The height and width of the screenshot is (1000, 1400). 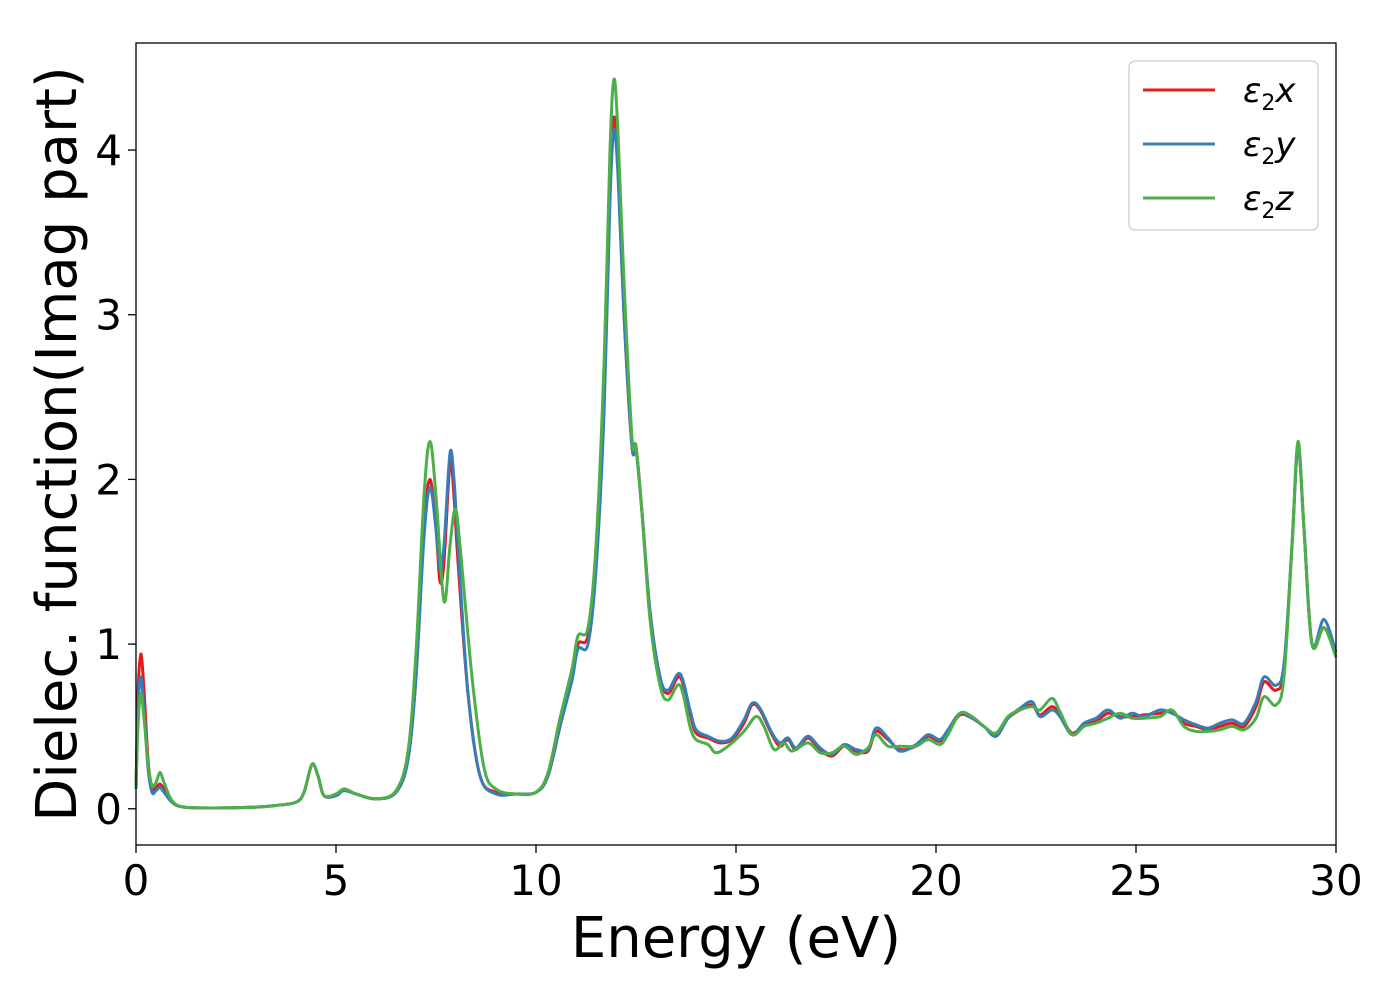 What do you see at coordinates (1285, 145) in the screenshot?
I see `legend-variable: y` at bounding box center [1285, 145].